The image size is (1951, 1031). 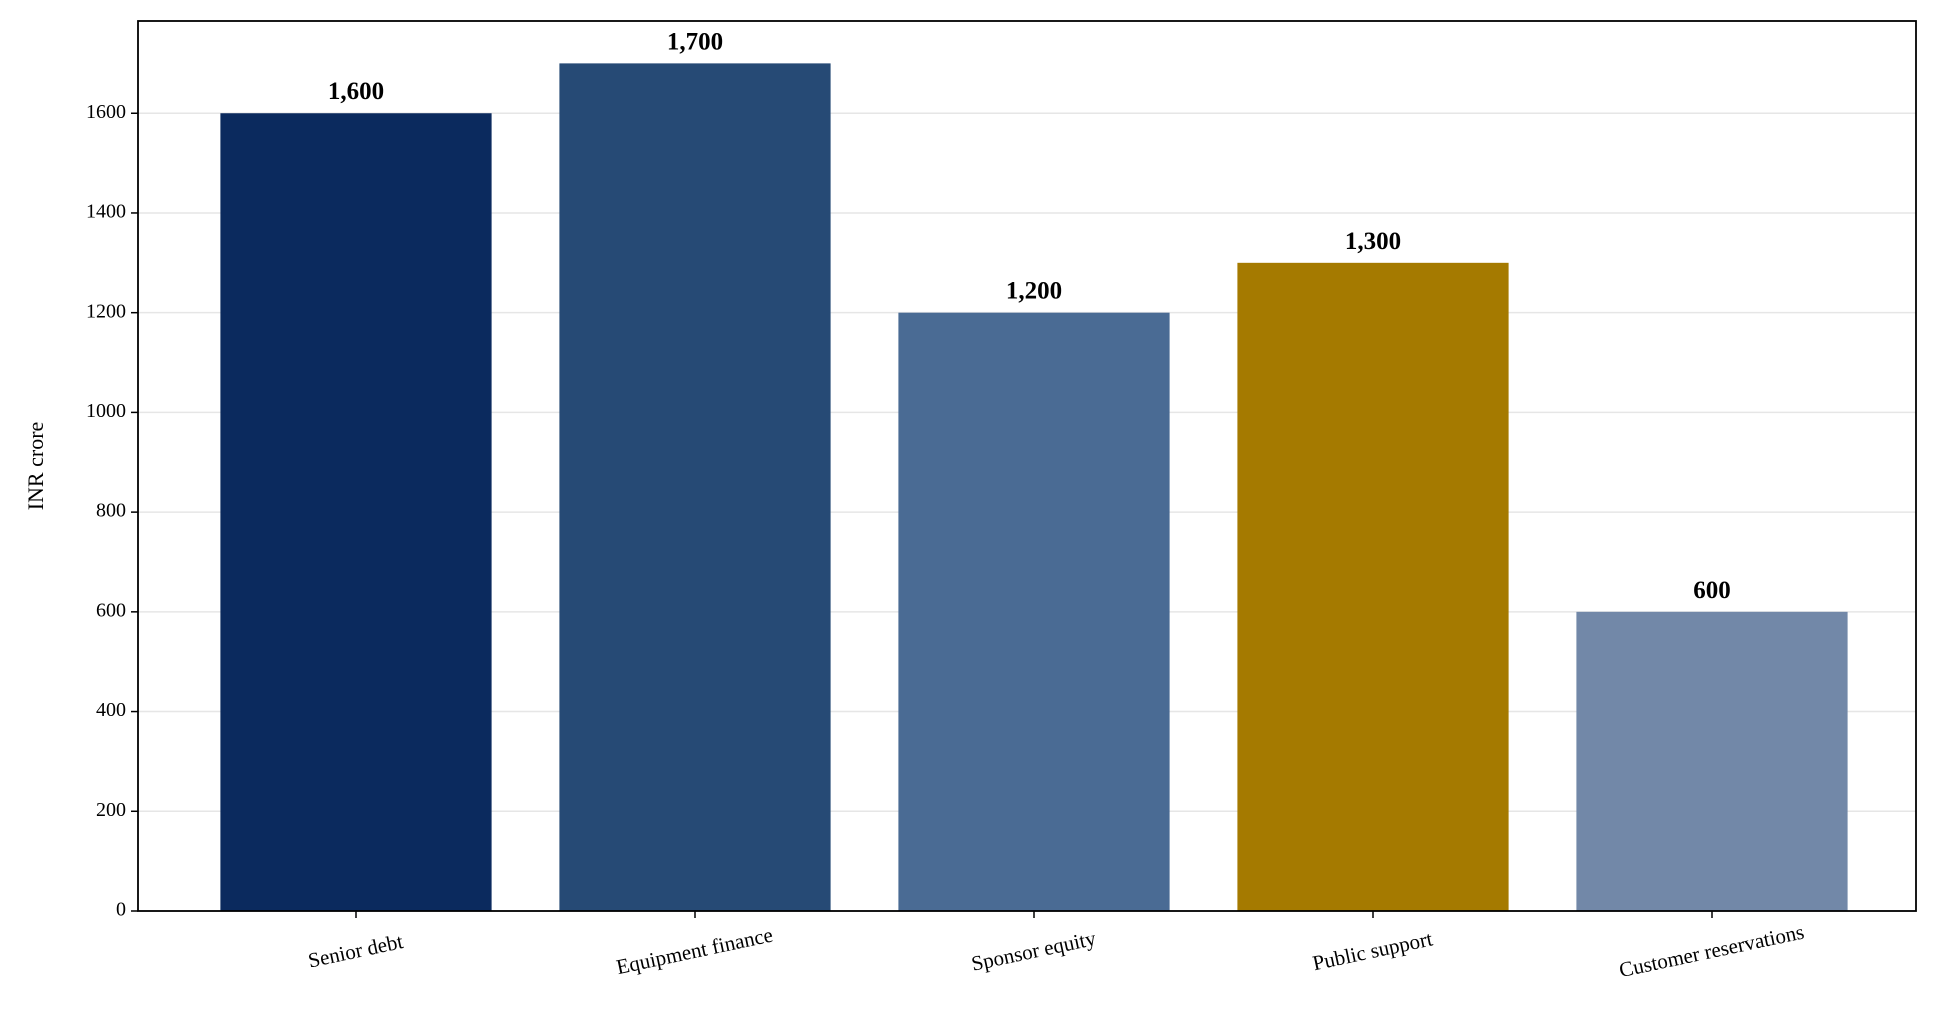 I want to click on x-tick-label: Senior debt, so click(x=355, y=951).